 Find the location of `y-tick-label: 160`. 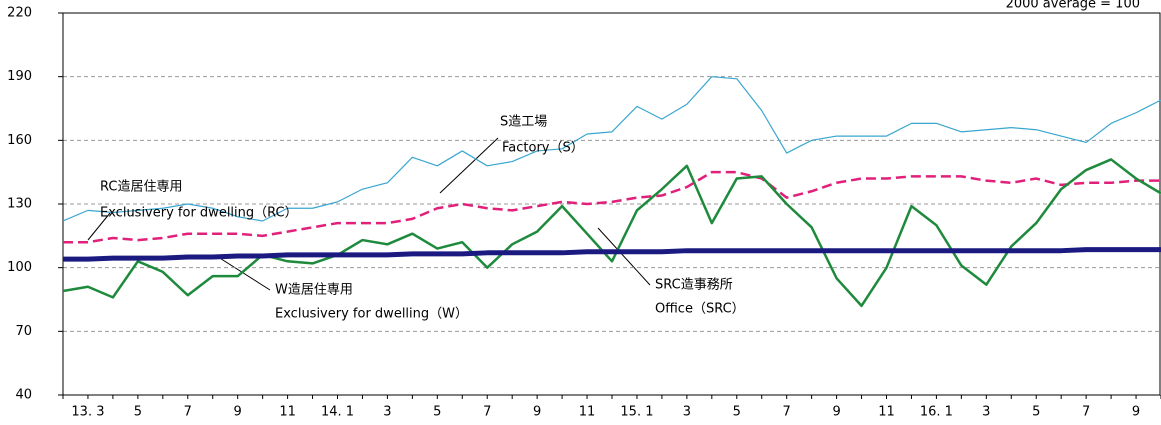

y-tick-label: 160 is located at coordinates (19, 140).